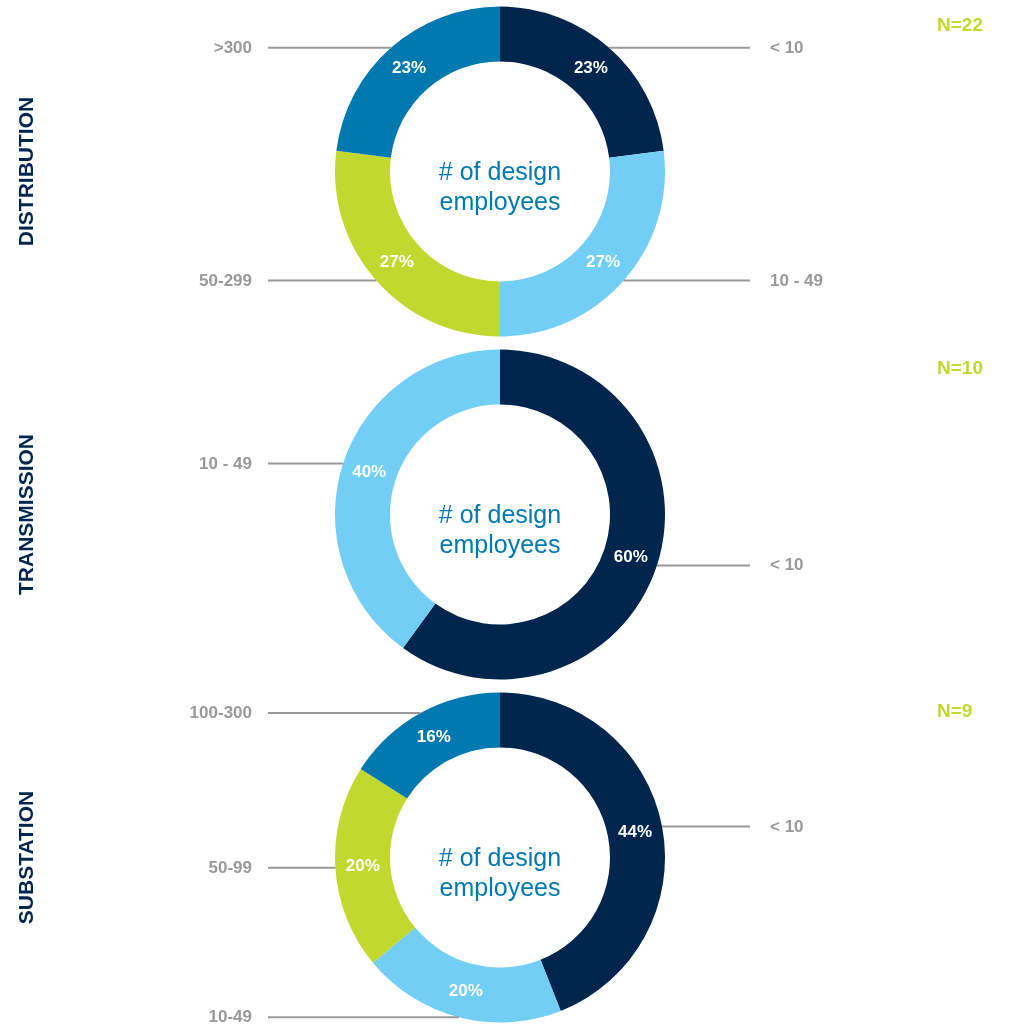 The height and width of the screenshot is (1032, 1019). I want to click on slice-label: 50-299, so click(225, 280).